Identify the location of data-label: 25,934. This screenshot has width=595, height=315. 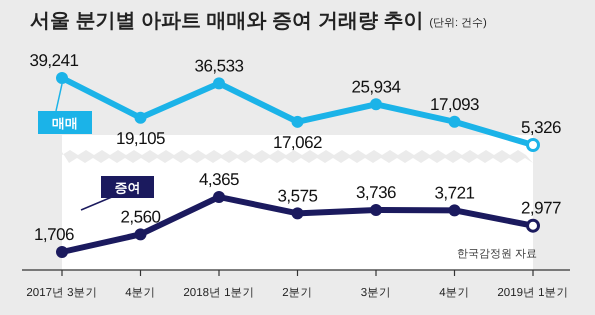
(376, 86).